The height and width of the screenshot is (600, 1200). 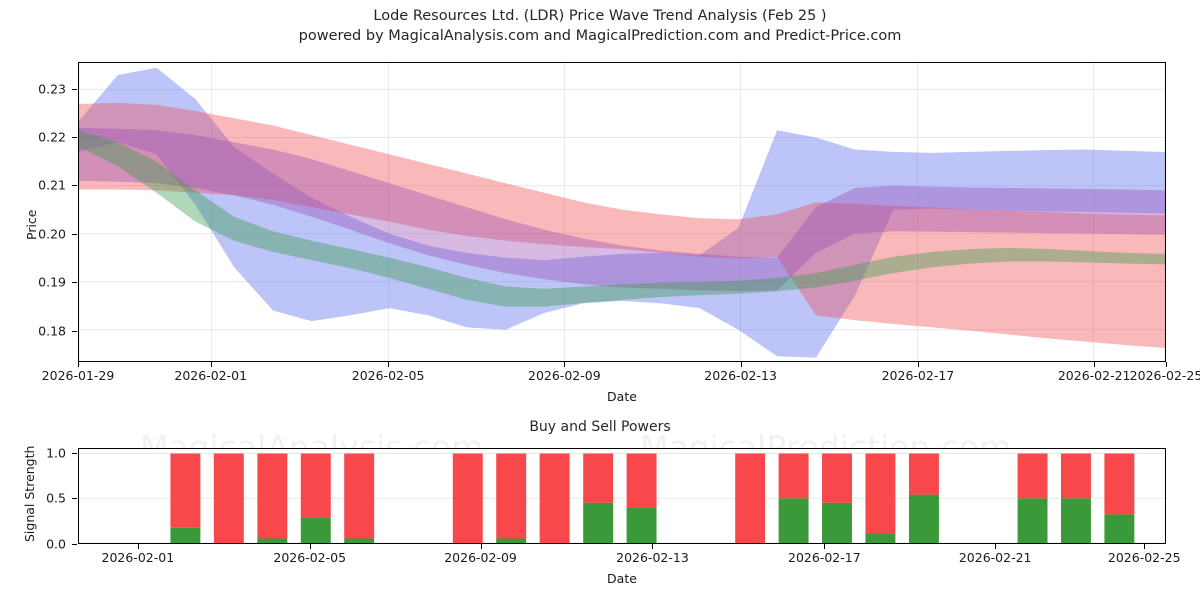 I want to click on signal-chart-title: Buy and Sell Powers, so click(x=600, y=427).